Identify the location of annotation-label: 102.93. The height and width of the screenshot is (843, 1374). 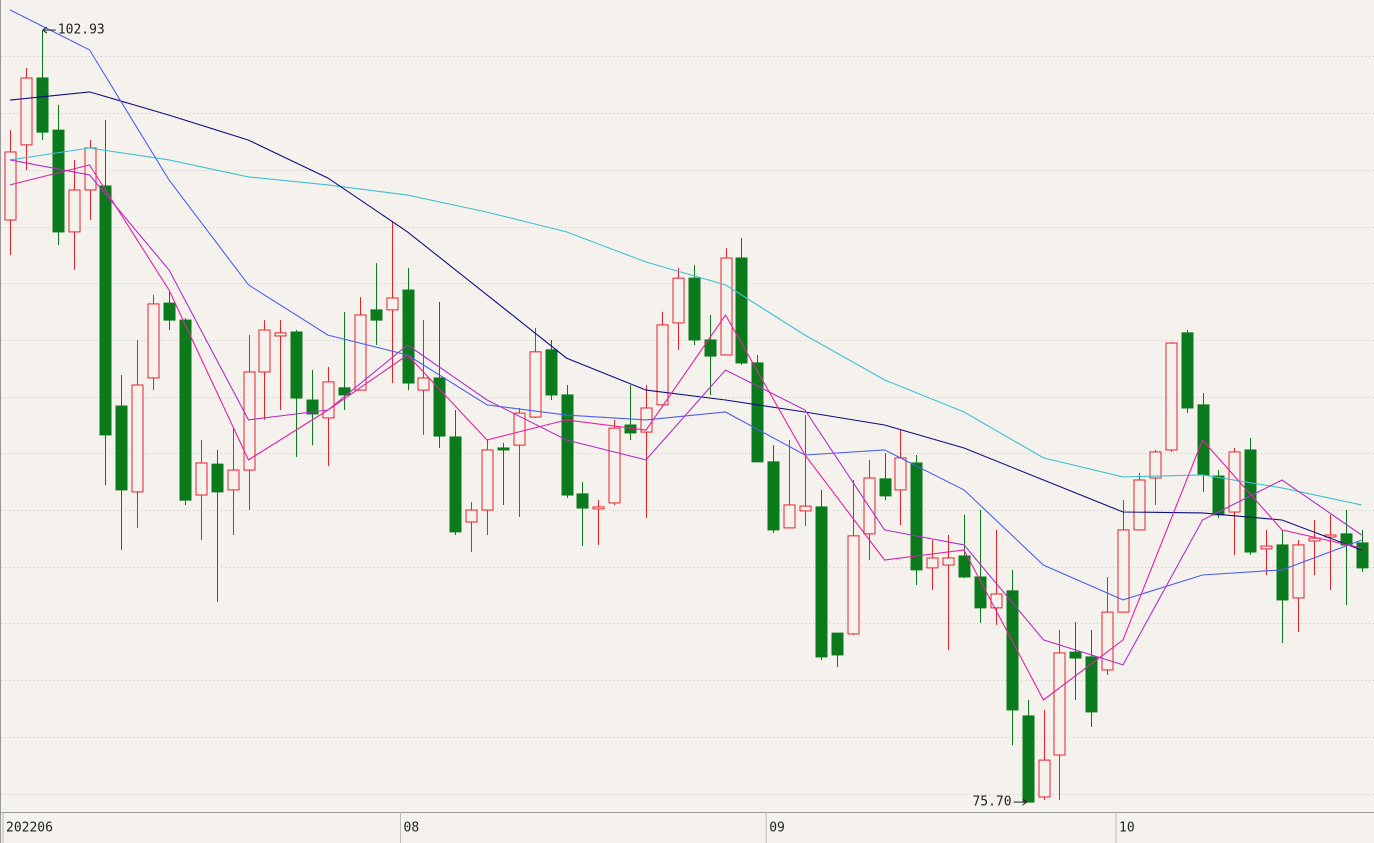
(81, 30).